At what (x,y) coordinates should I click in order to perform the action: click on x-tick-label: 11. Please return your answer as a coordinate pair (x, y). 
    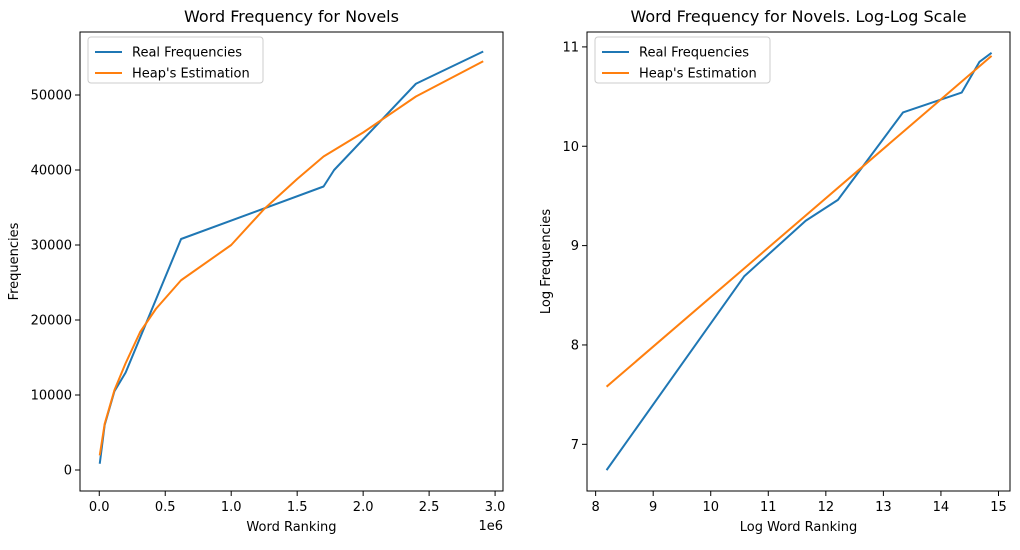
    Looking at the image, I should click on (768, 507).